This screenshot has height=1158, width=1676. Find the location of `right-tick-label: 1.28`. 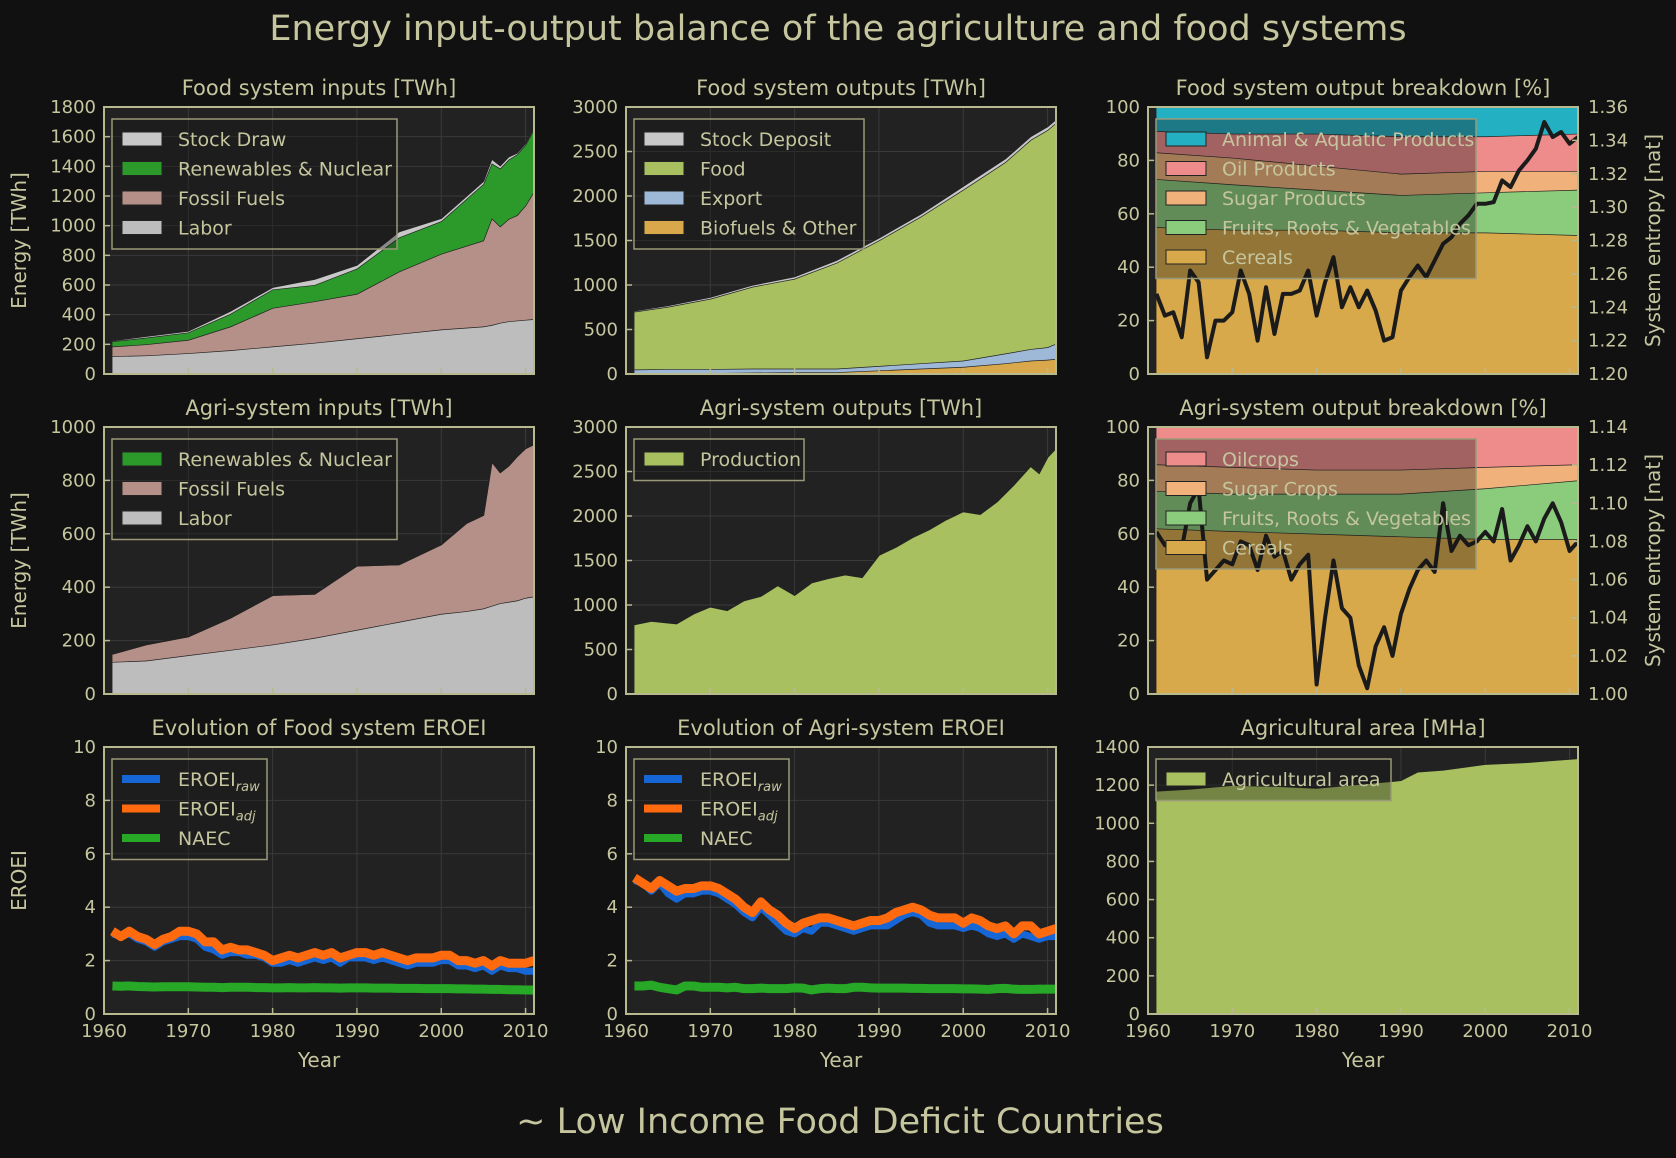

right-tick-label: 1.28 is located at coordinates (1608, 241).